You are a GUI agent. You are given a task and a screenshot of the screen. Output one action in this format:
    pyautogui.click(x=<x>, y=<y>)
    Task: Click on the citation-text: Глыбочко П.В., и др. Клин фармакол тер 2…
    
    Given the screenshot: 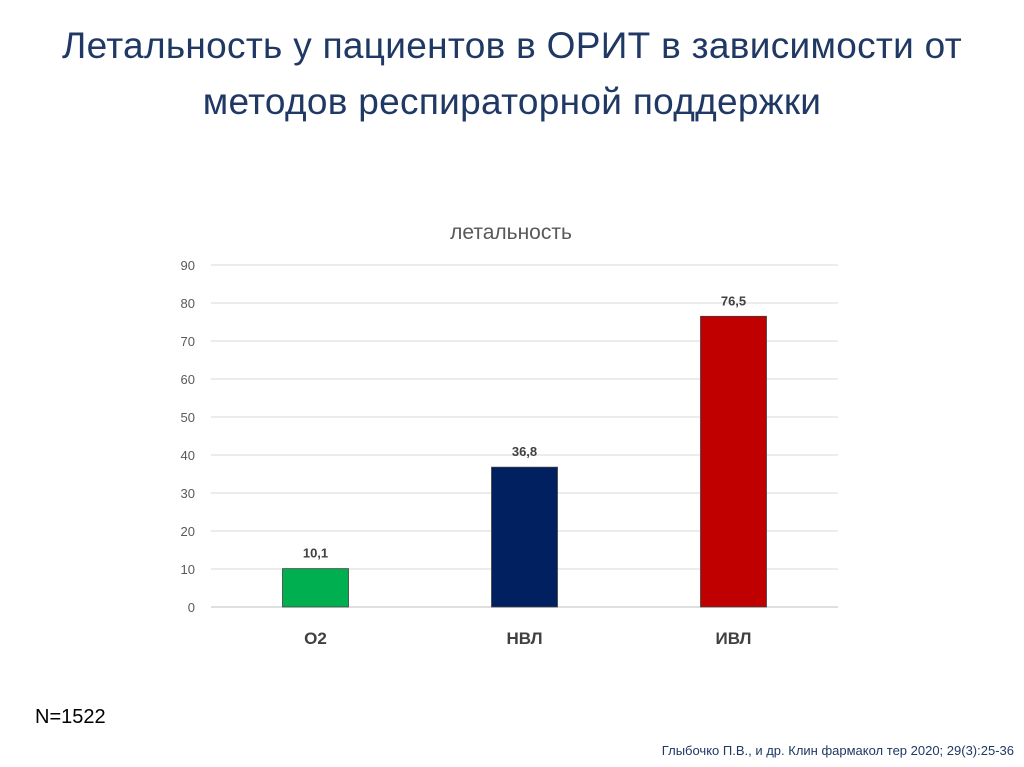 What is the action you would take?
    pyautogui.click(x=837, y=750)
    